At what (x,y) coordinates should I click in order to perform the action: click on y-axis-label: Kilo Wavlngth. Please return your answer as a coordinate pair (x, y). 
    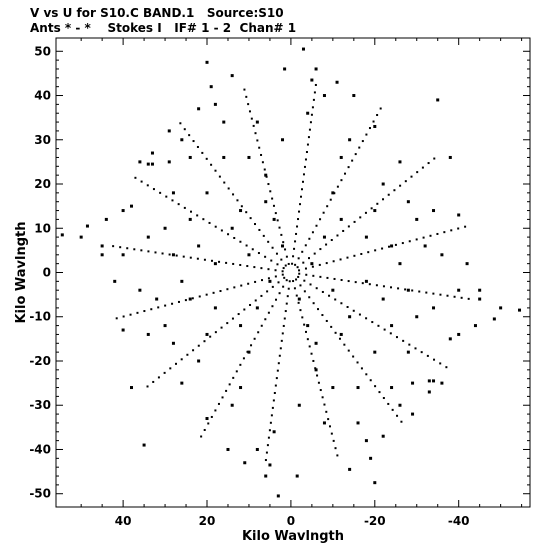
    Looking at the image, I should click on (21, 272).